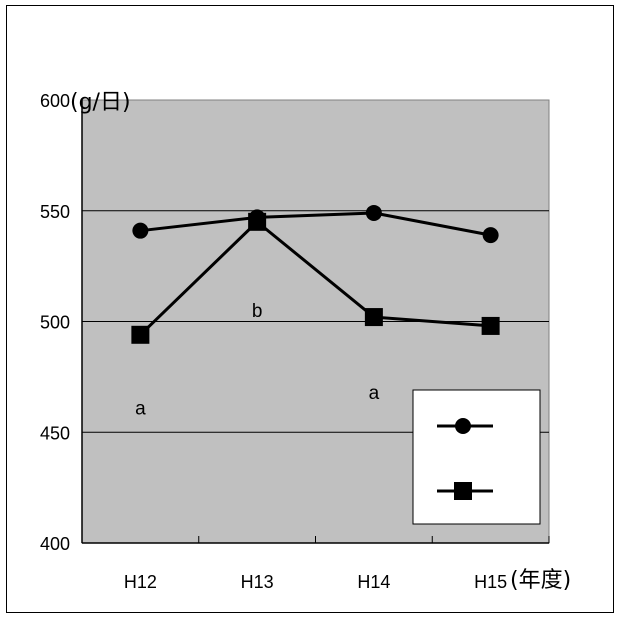 This screenshot has height=619, width=621. What do you see at coordinates (315, 582) in the screenshot?
I see `x-tick-labels: H12 H13 H14 H15` at bounding box center [315, 582].